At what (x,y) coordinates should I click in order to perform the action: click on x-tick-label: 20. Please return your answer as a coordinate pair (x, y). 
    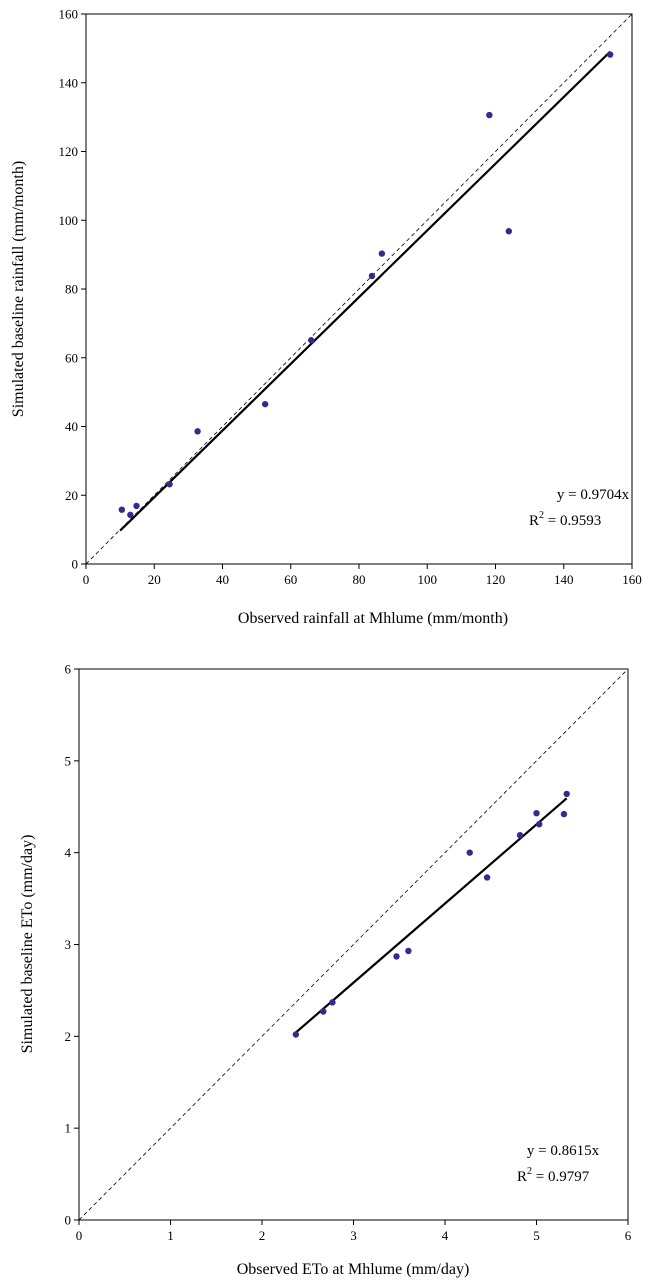
    Looking at the image, I should click on (154, 579).